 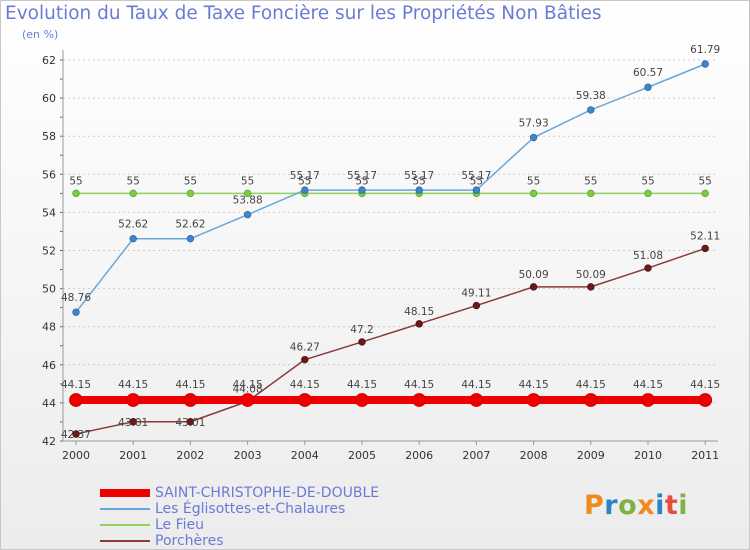 What do you see at coordinates (534, 455) in the screenshot?
I see `x-tick-label: 2008` at bounding box center [534, 455].